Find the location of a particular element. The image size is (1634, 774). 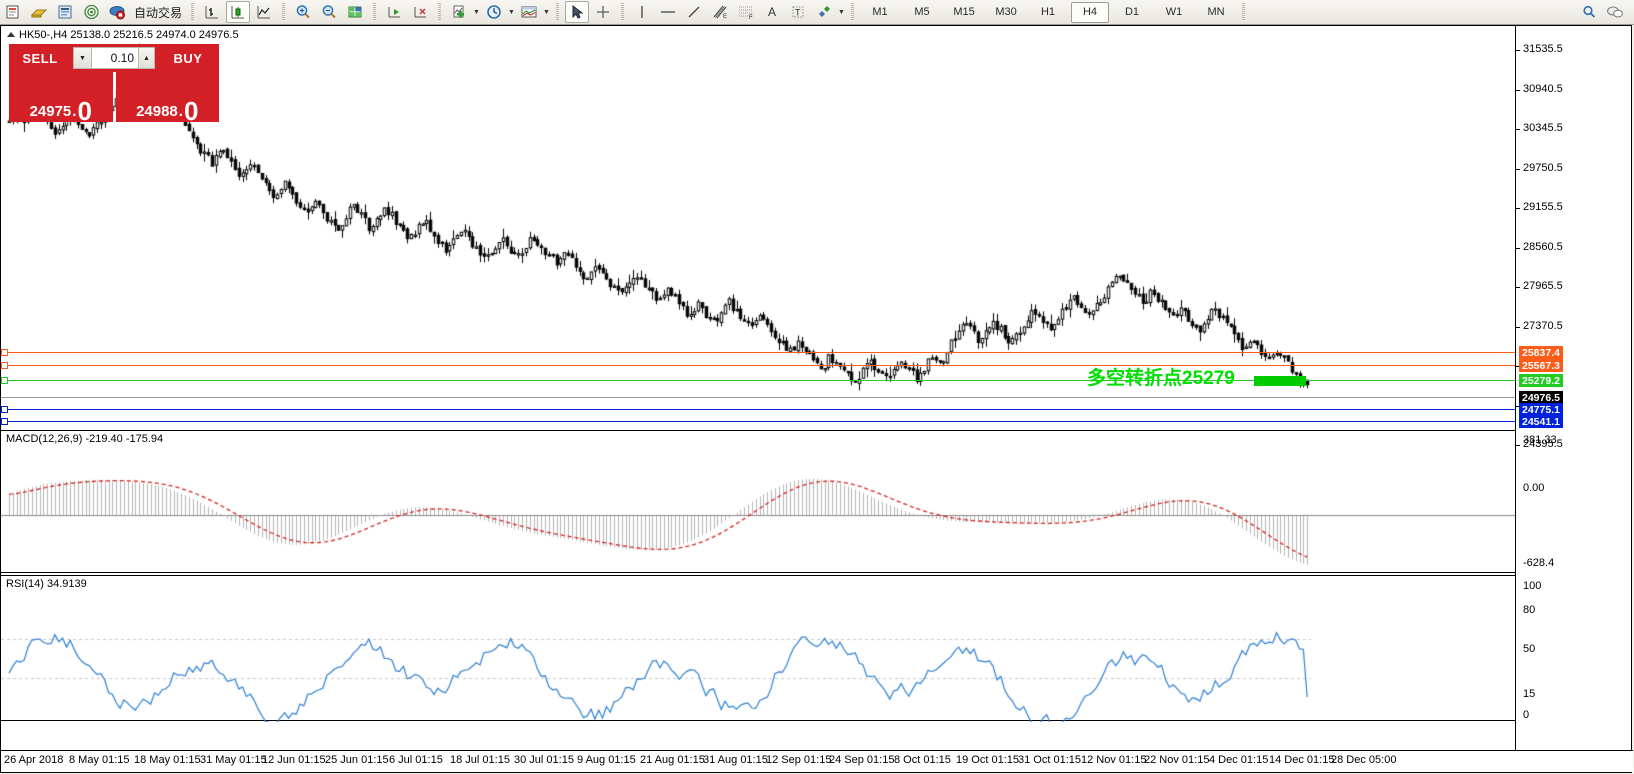

signal-icon is located at coordinates (91, 12).